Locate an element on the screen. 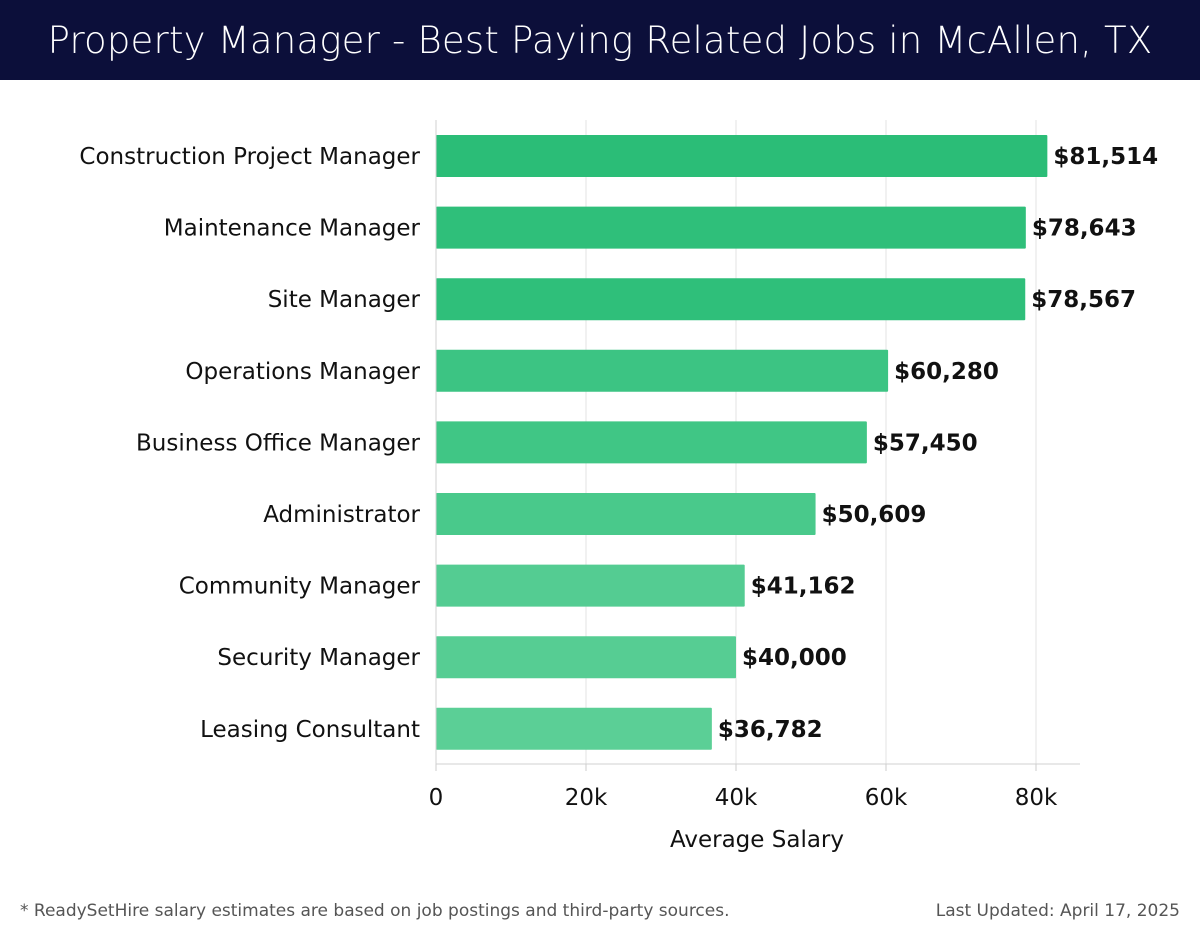 The height and width of the screenshot is (940, 1200). data-label: $60,280 is located at coordinates (946, 372).